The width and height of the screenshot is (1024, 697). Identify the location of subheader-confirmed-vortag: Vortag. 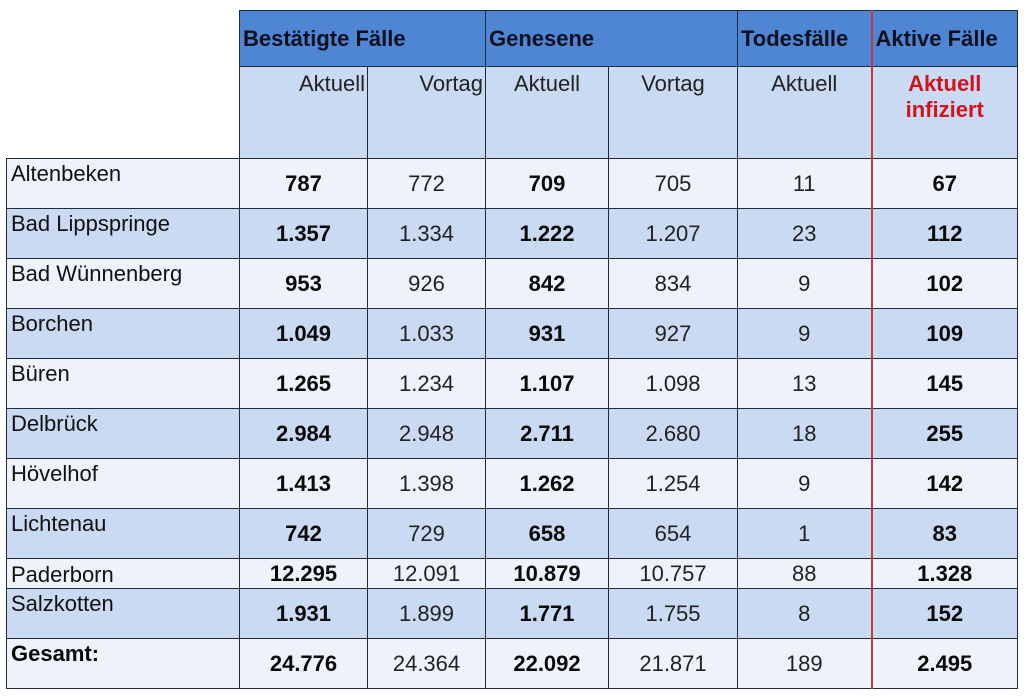
(426, 112).